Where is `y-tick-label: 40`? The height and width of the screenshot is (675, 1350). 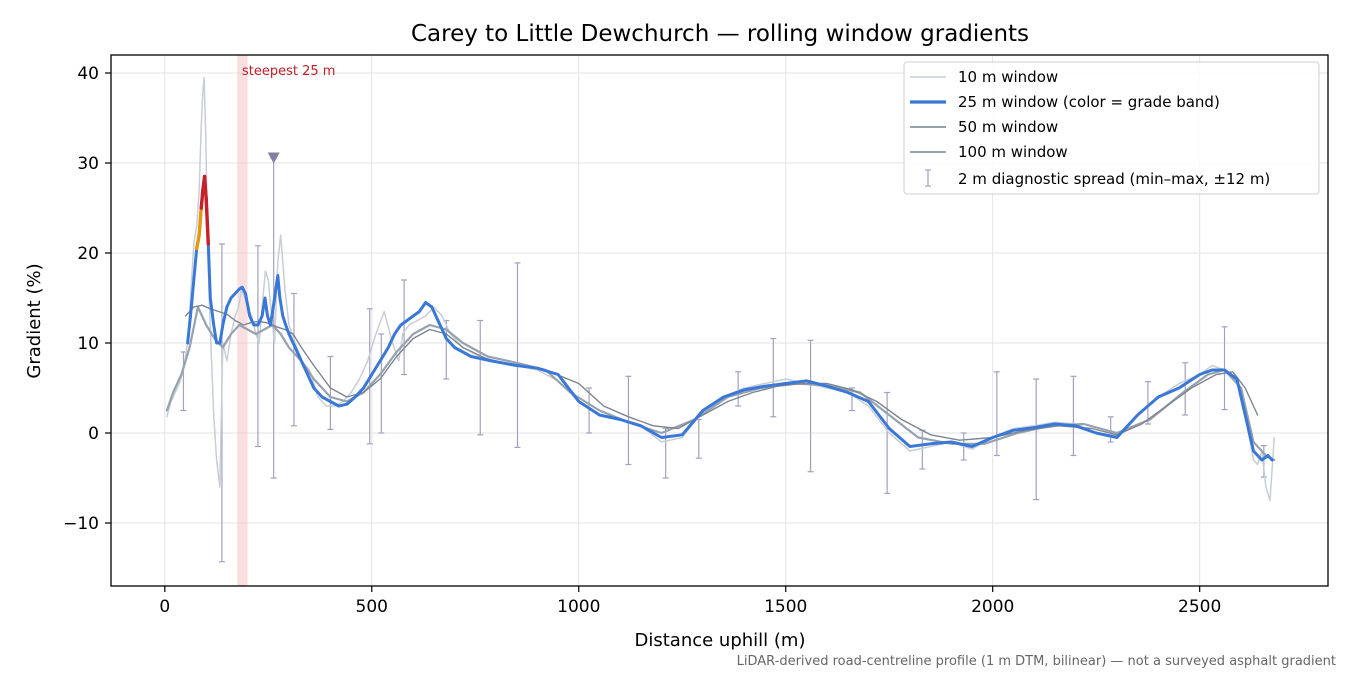
y-tick-label: 40 is located at coordinates (88, 74).